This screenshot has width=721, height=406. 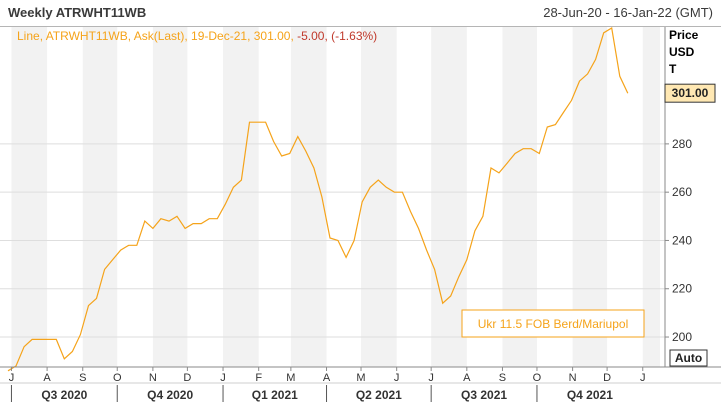 I want to click on y-axis-title-line-3: T, so click(x=673, y=69).